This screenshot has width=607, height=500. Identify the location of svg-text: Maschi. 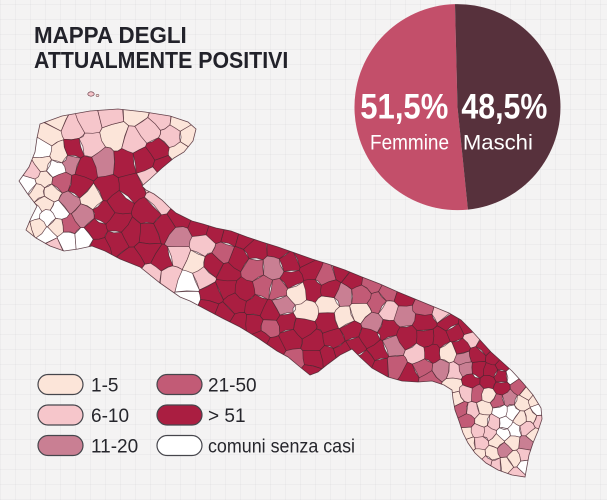
(498, 142).